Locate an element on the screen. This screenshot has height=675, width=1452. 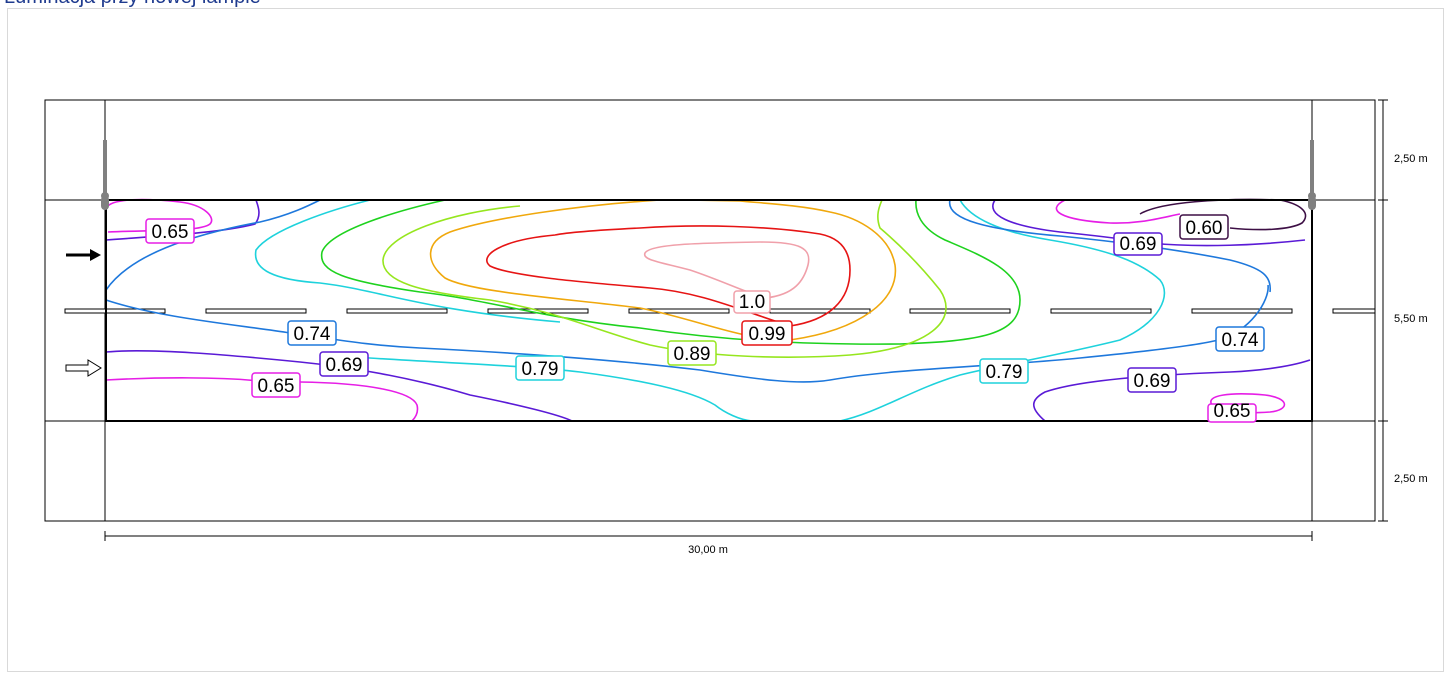
contour-label-text: 0.89 is located at coordinates (692, 354).